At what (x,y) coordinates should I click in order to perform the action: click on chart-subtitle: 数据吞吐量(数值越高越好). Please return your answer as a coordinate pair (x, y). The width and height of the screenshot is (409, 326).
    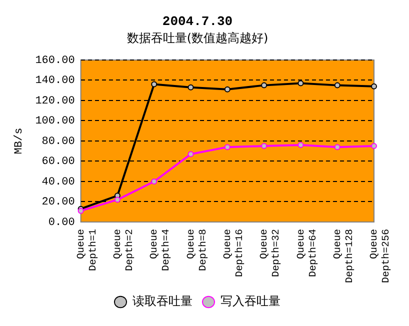
    Looking at the image, I should click on (197, 37).